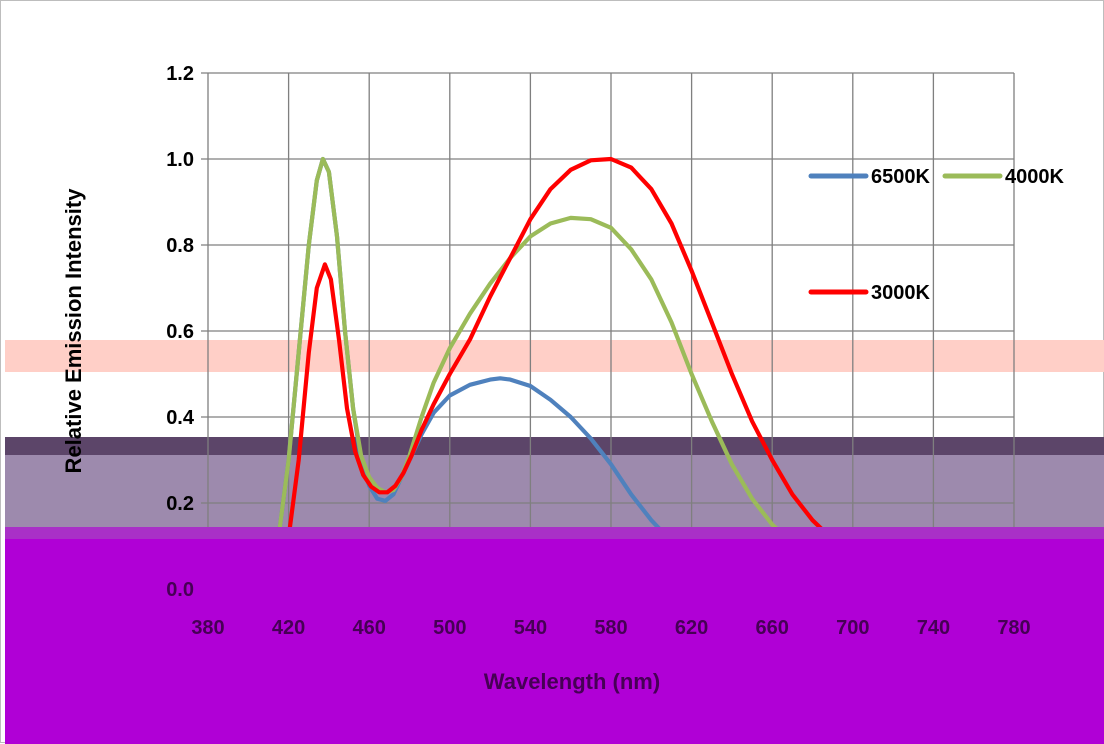 The width and height of the screenshot is (1104, 744). What do you see at coordinates (180, 246) in the screenshot?
I see `y-tick-label: 0.8` at bounding box center [180, 246].